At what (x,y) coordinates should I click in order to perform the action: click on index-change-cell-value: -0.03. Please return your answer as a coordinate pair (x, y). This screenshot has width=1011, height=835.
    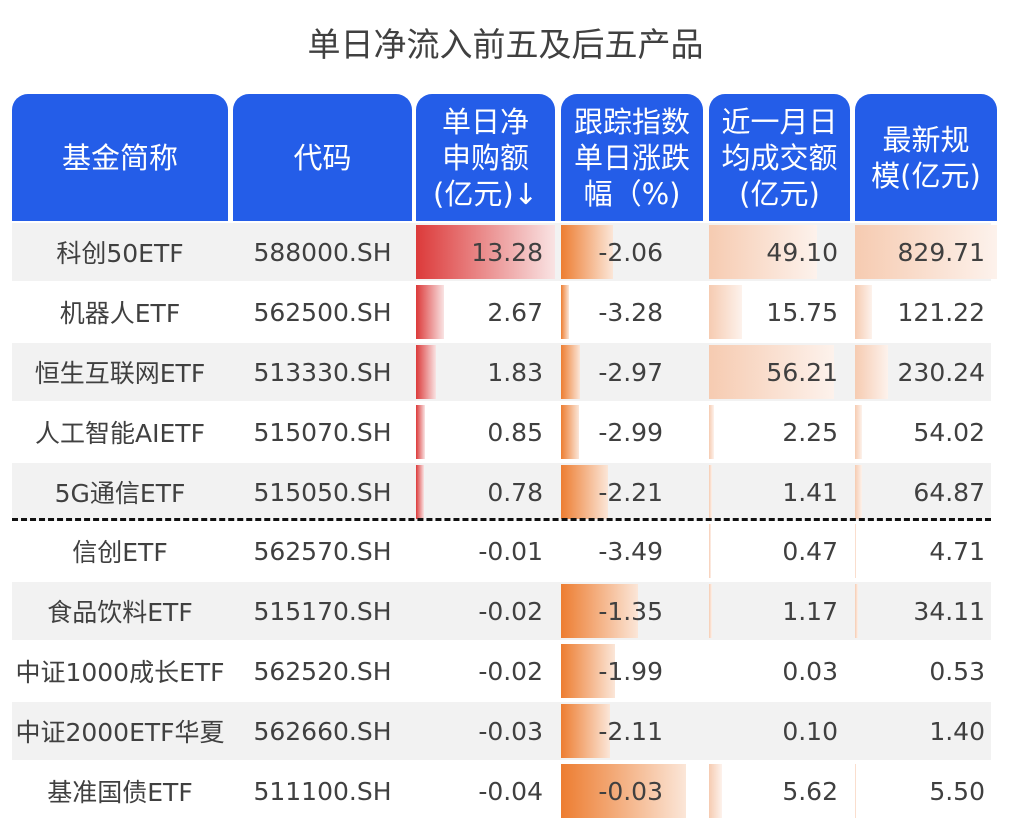
    Looking at the image, I should click on (630, 791).